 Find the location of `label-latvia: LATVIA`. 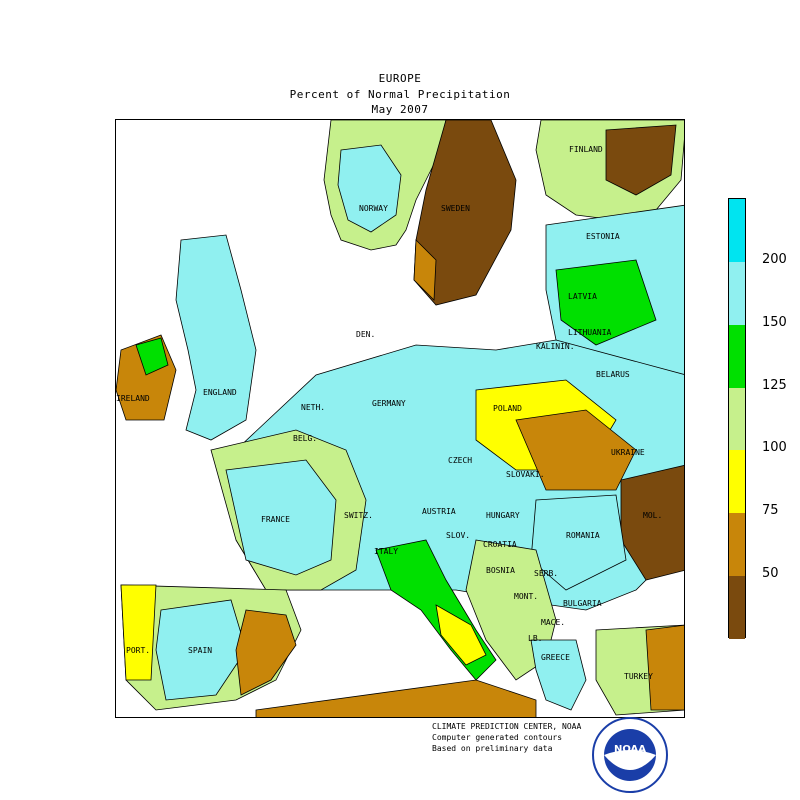

label-latvia: LATVIA is located at coordinates (582, 296).